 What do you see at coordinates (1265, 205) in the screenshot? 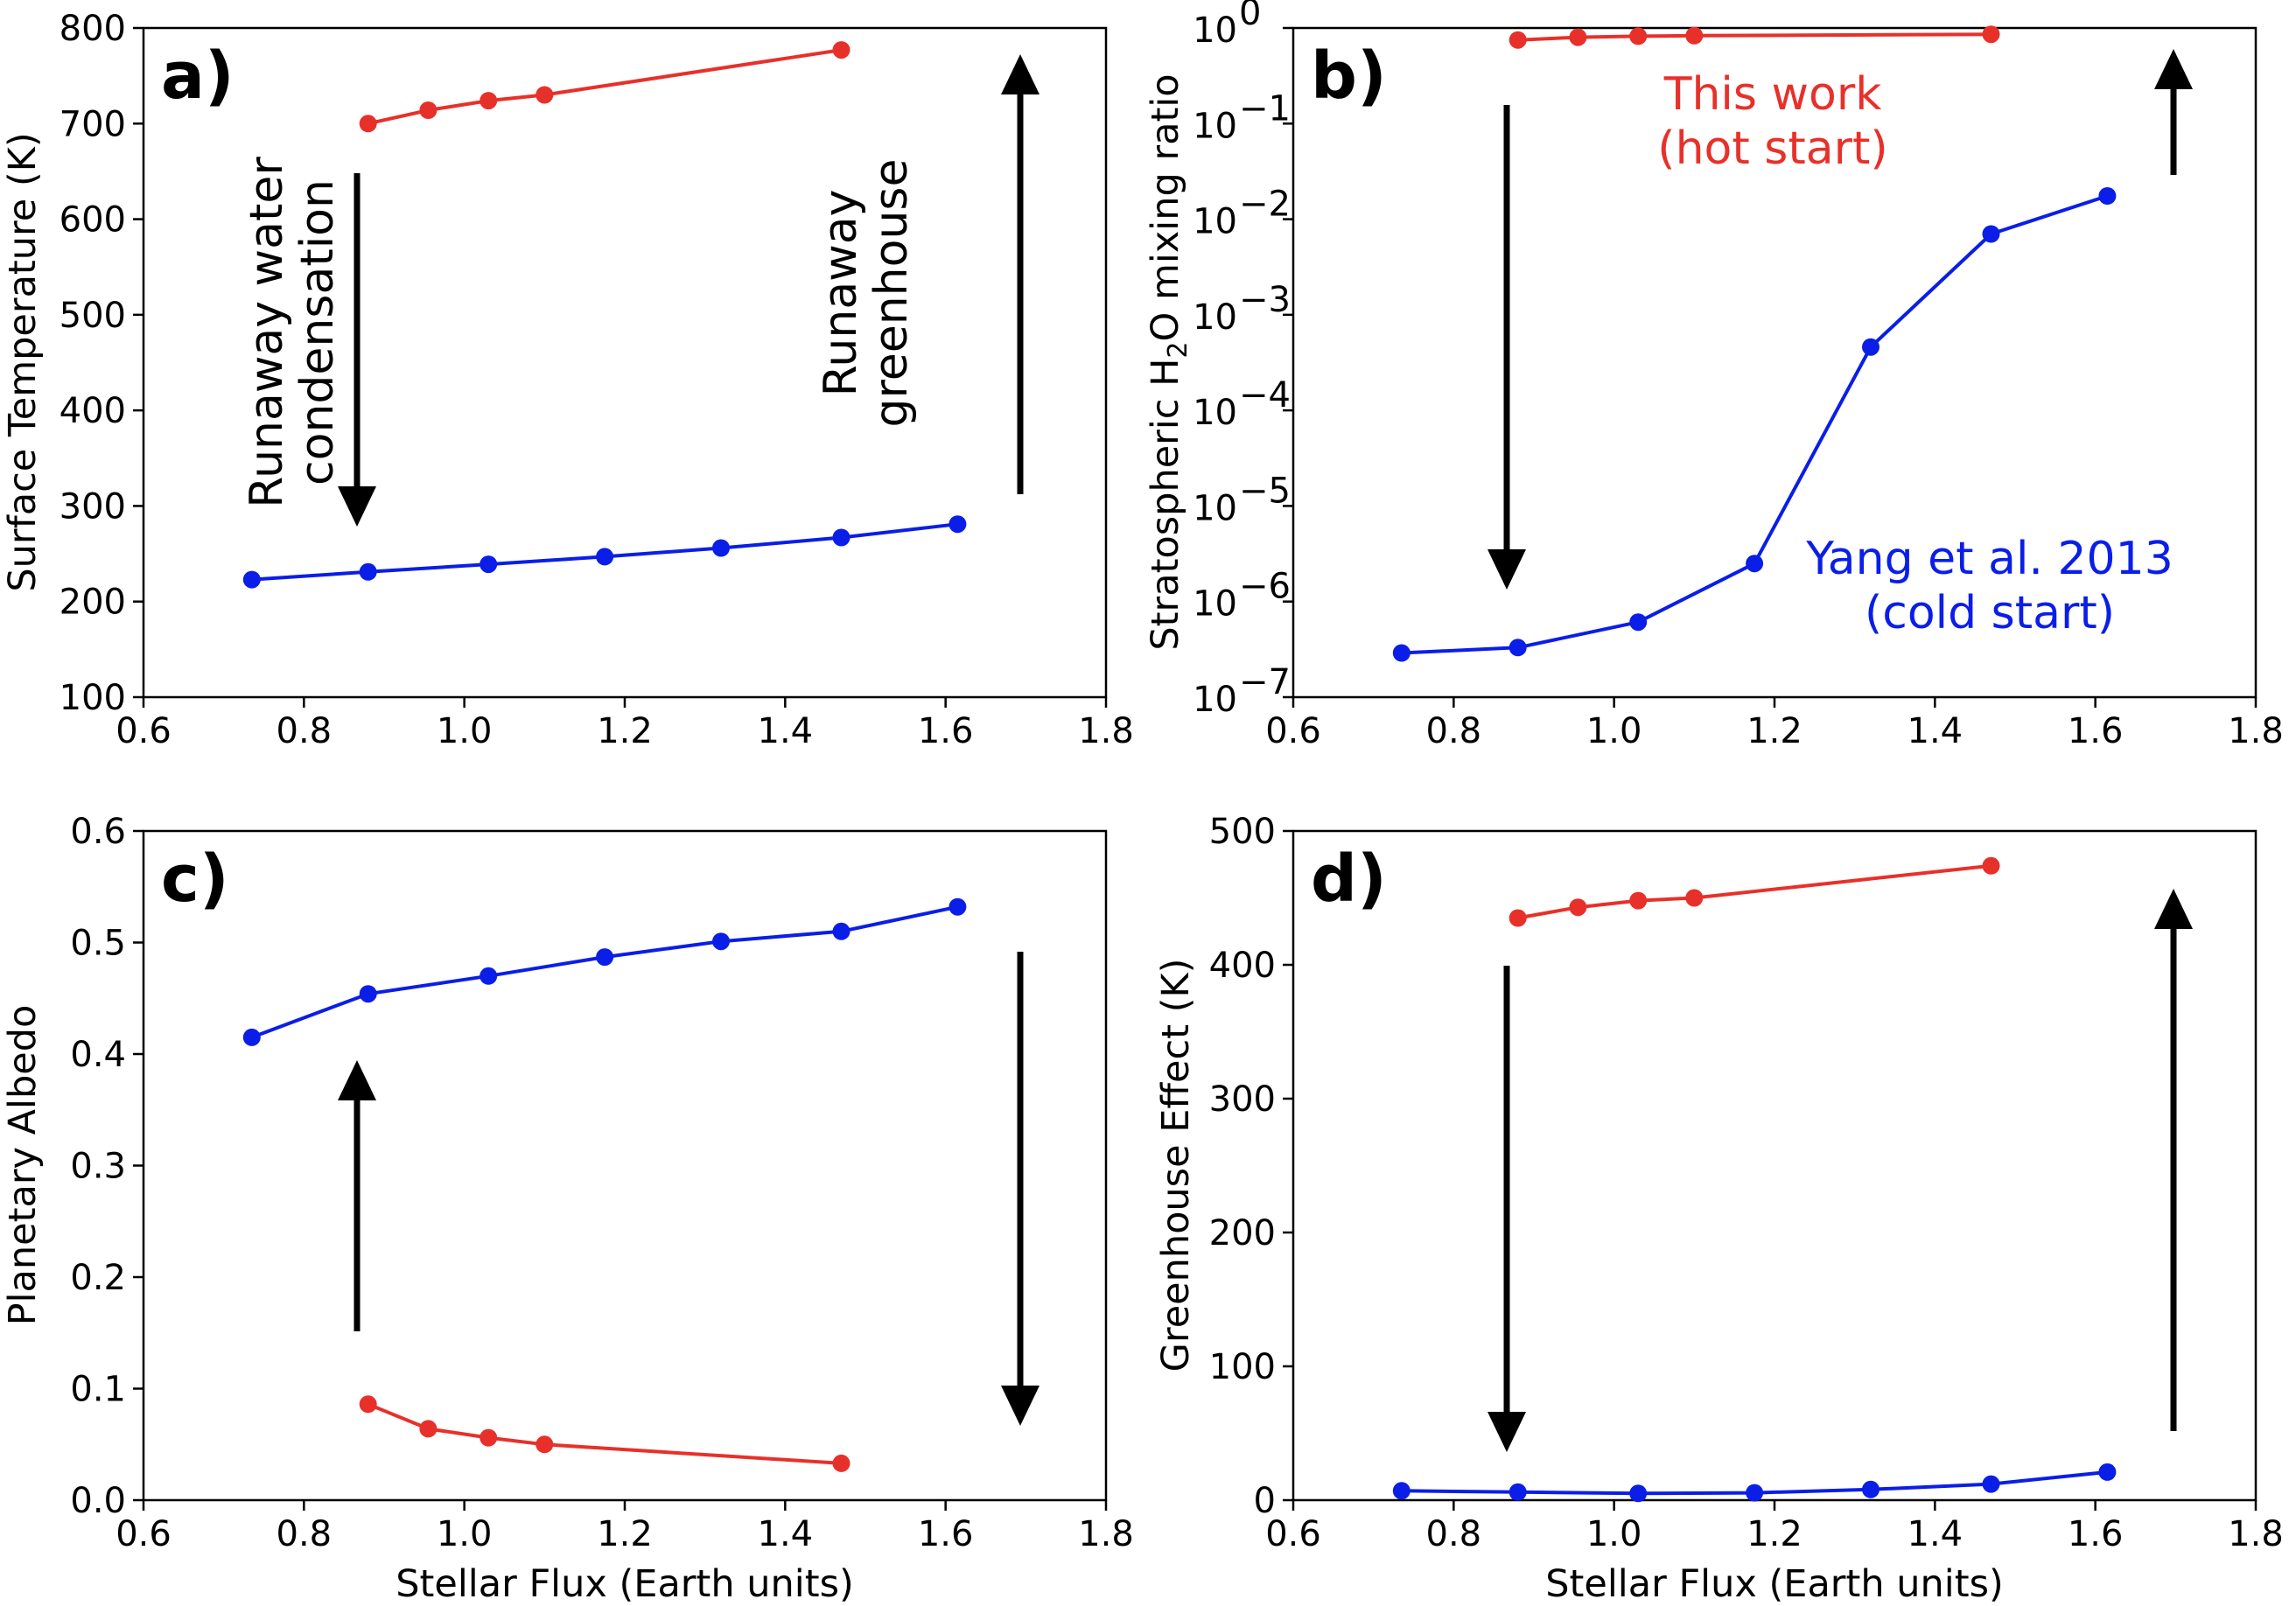
I see `y-tick-exponent-b: −2` at bounding box center [1265, 205].